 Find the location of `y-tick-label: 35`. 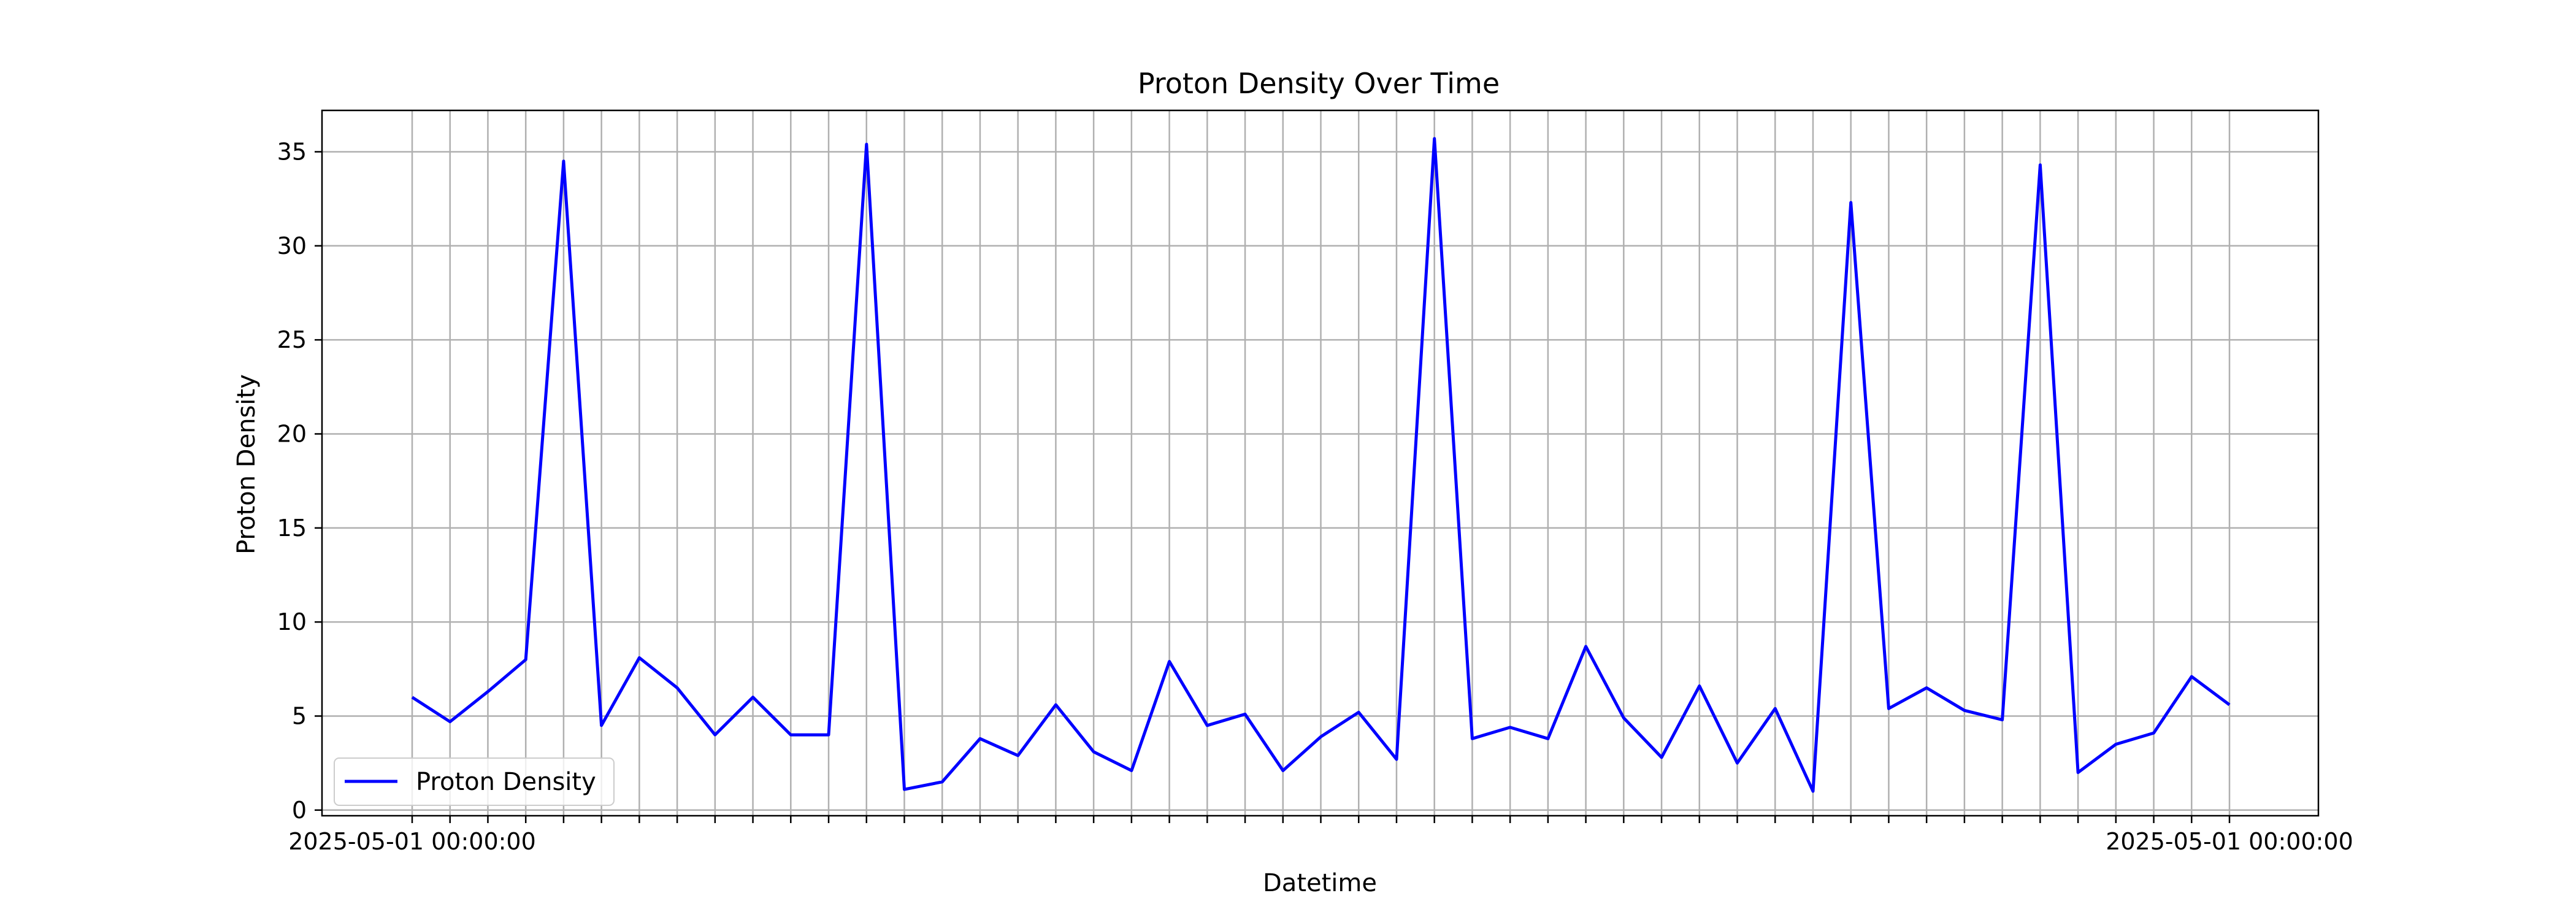

y-tick-label: 35 is located at coordinates (292, 151).